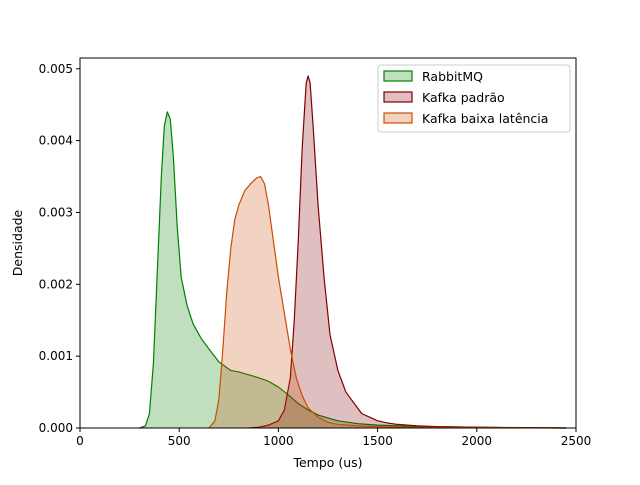 This screenshot has width=640, height=485. I want to click on x-tick-label: 2500, so click(576, 441).